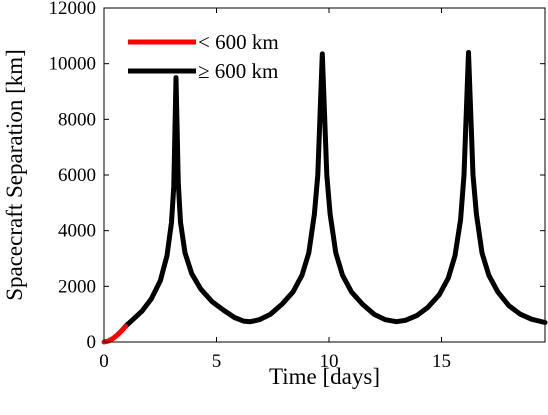 The height and width of the screenshot is (415, 548). I want to click on x-axis-title: Time [days], so click(324, 376).